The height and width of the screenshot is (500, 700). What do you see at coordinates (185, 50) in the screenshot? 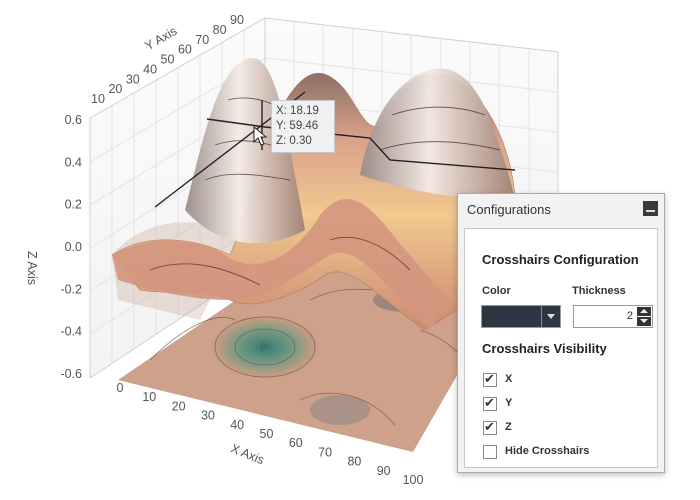
I see `y-axis-tick: 60` at bounding box center [185, 50].